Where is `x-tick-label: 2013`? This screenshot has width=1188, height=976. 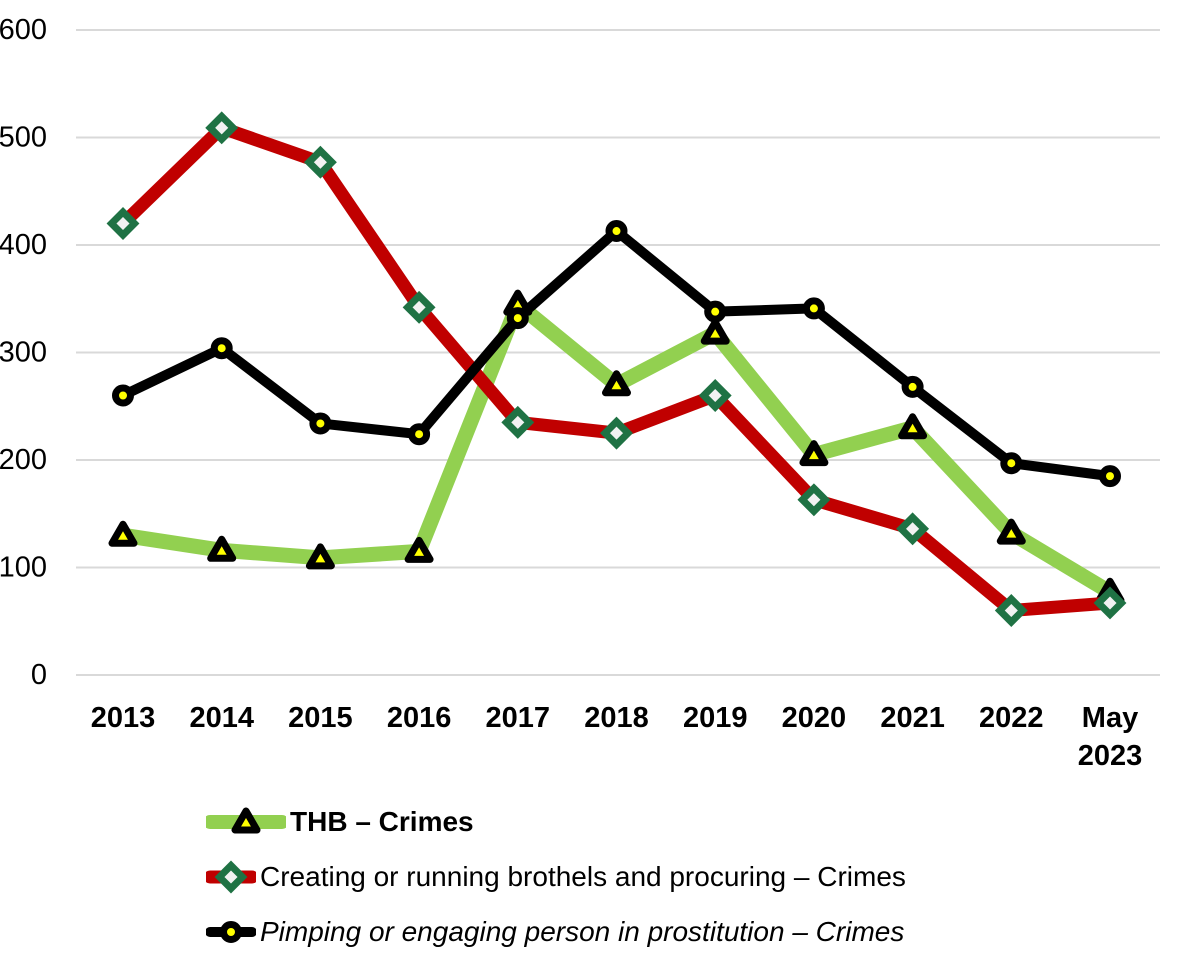 x-tick-label: 2013 is located at coordinates (123, 718).